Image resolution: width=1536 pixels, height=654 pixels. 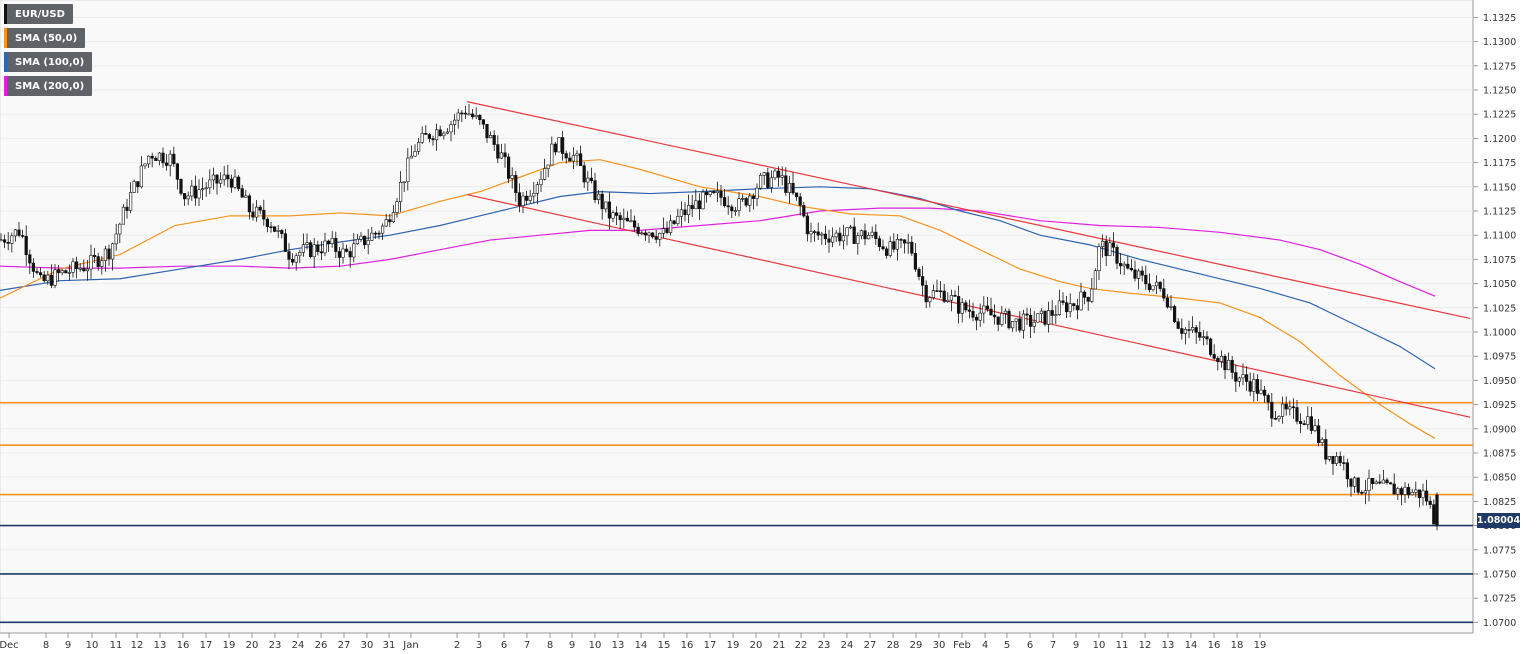 What do you see at coordinates (48, 86) in the screenshot?
I see `legend-sma200: SMA (200,0)` at bounding box center [48, 86].